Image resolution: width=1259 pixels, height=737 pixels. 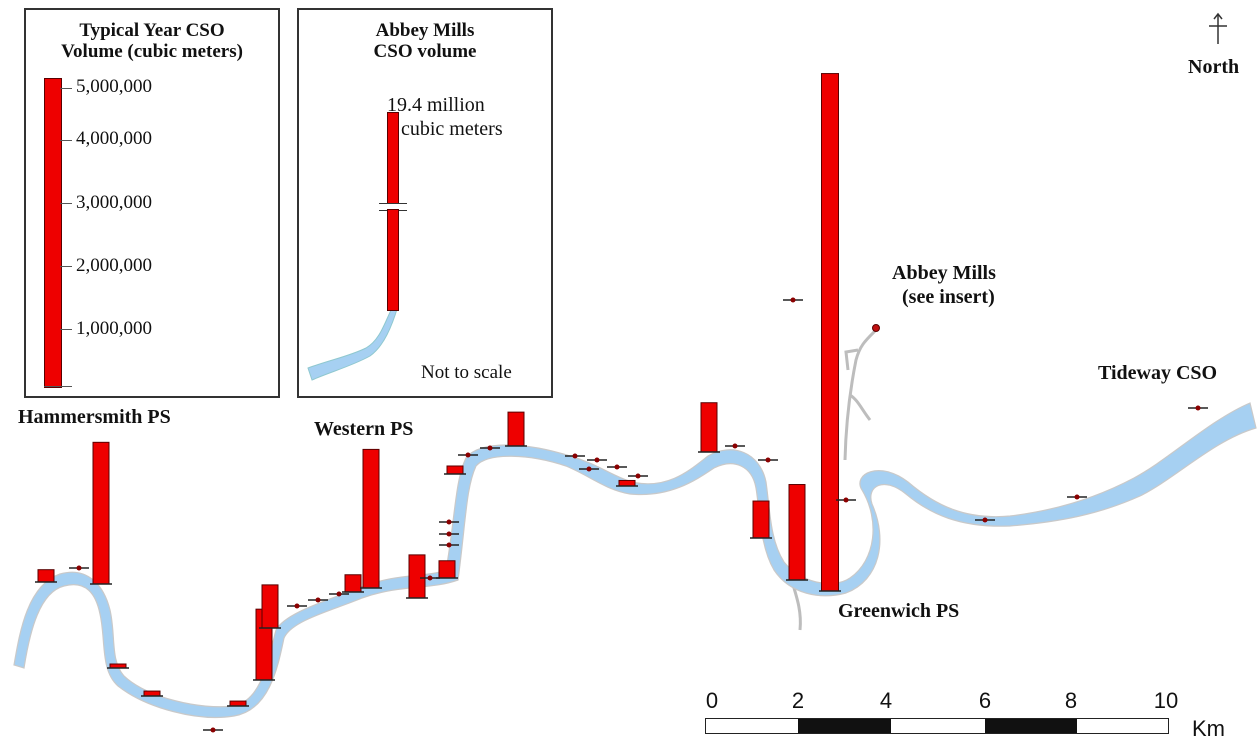 What do you see at coordinates (425, 30) in the screenshot?
I see `inset-title-line1: Abbey Mills` at bounding box center [425, 30].